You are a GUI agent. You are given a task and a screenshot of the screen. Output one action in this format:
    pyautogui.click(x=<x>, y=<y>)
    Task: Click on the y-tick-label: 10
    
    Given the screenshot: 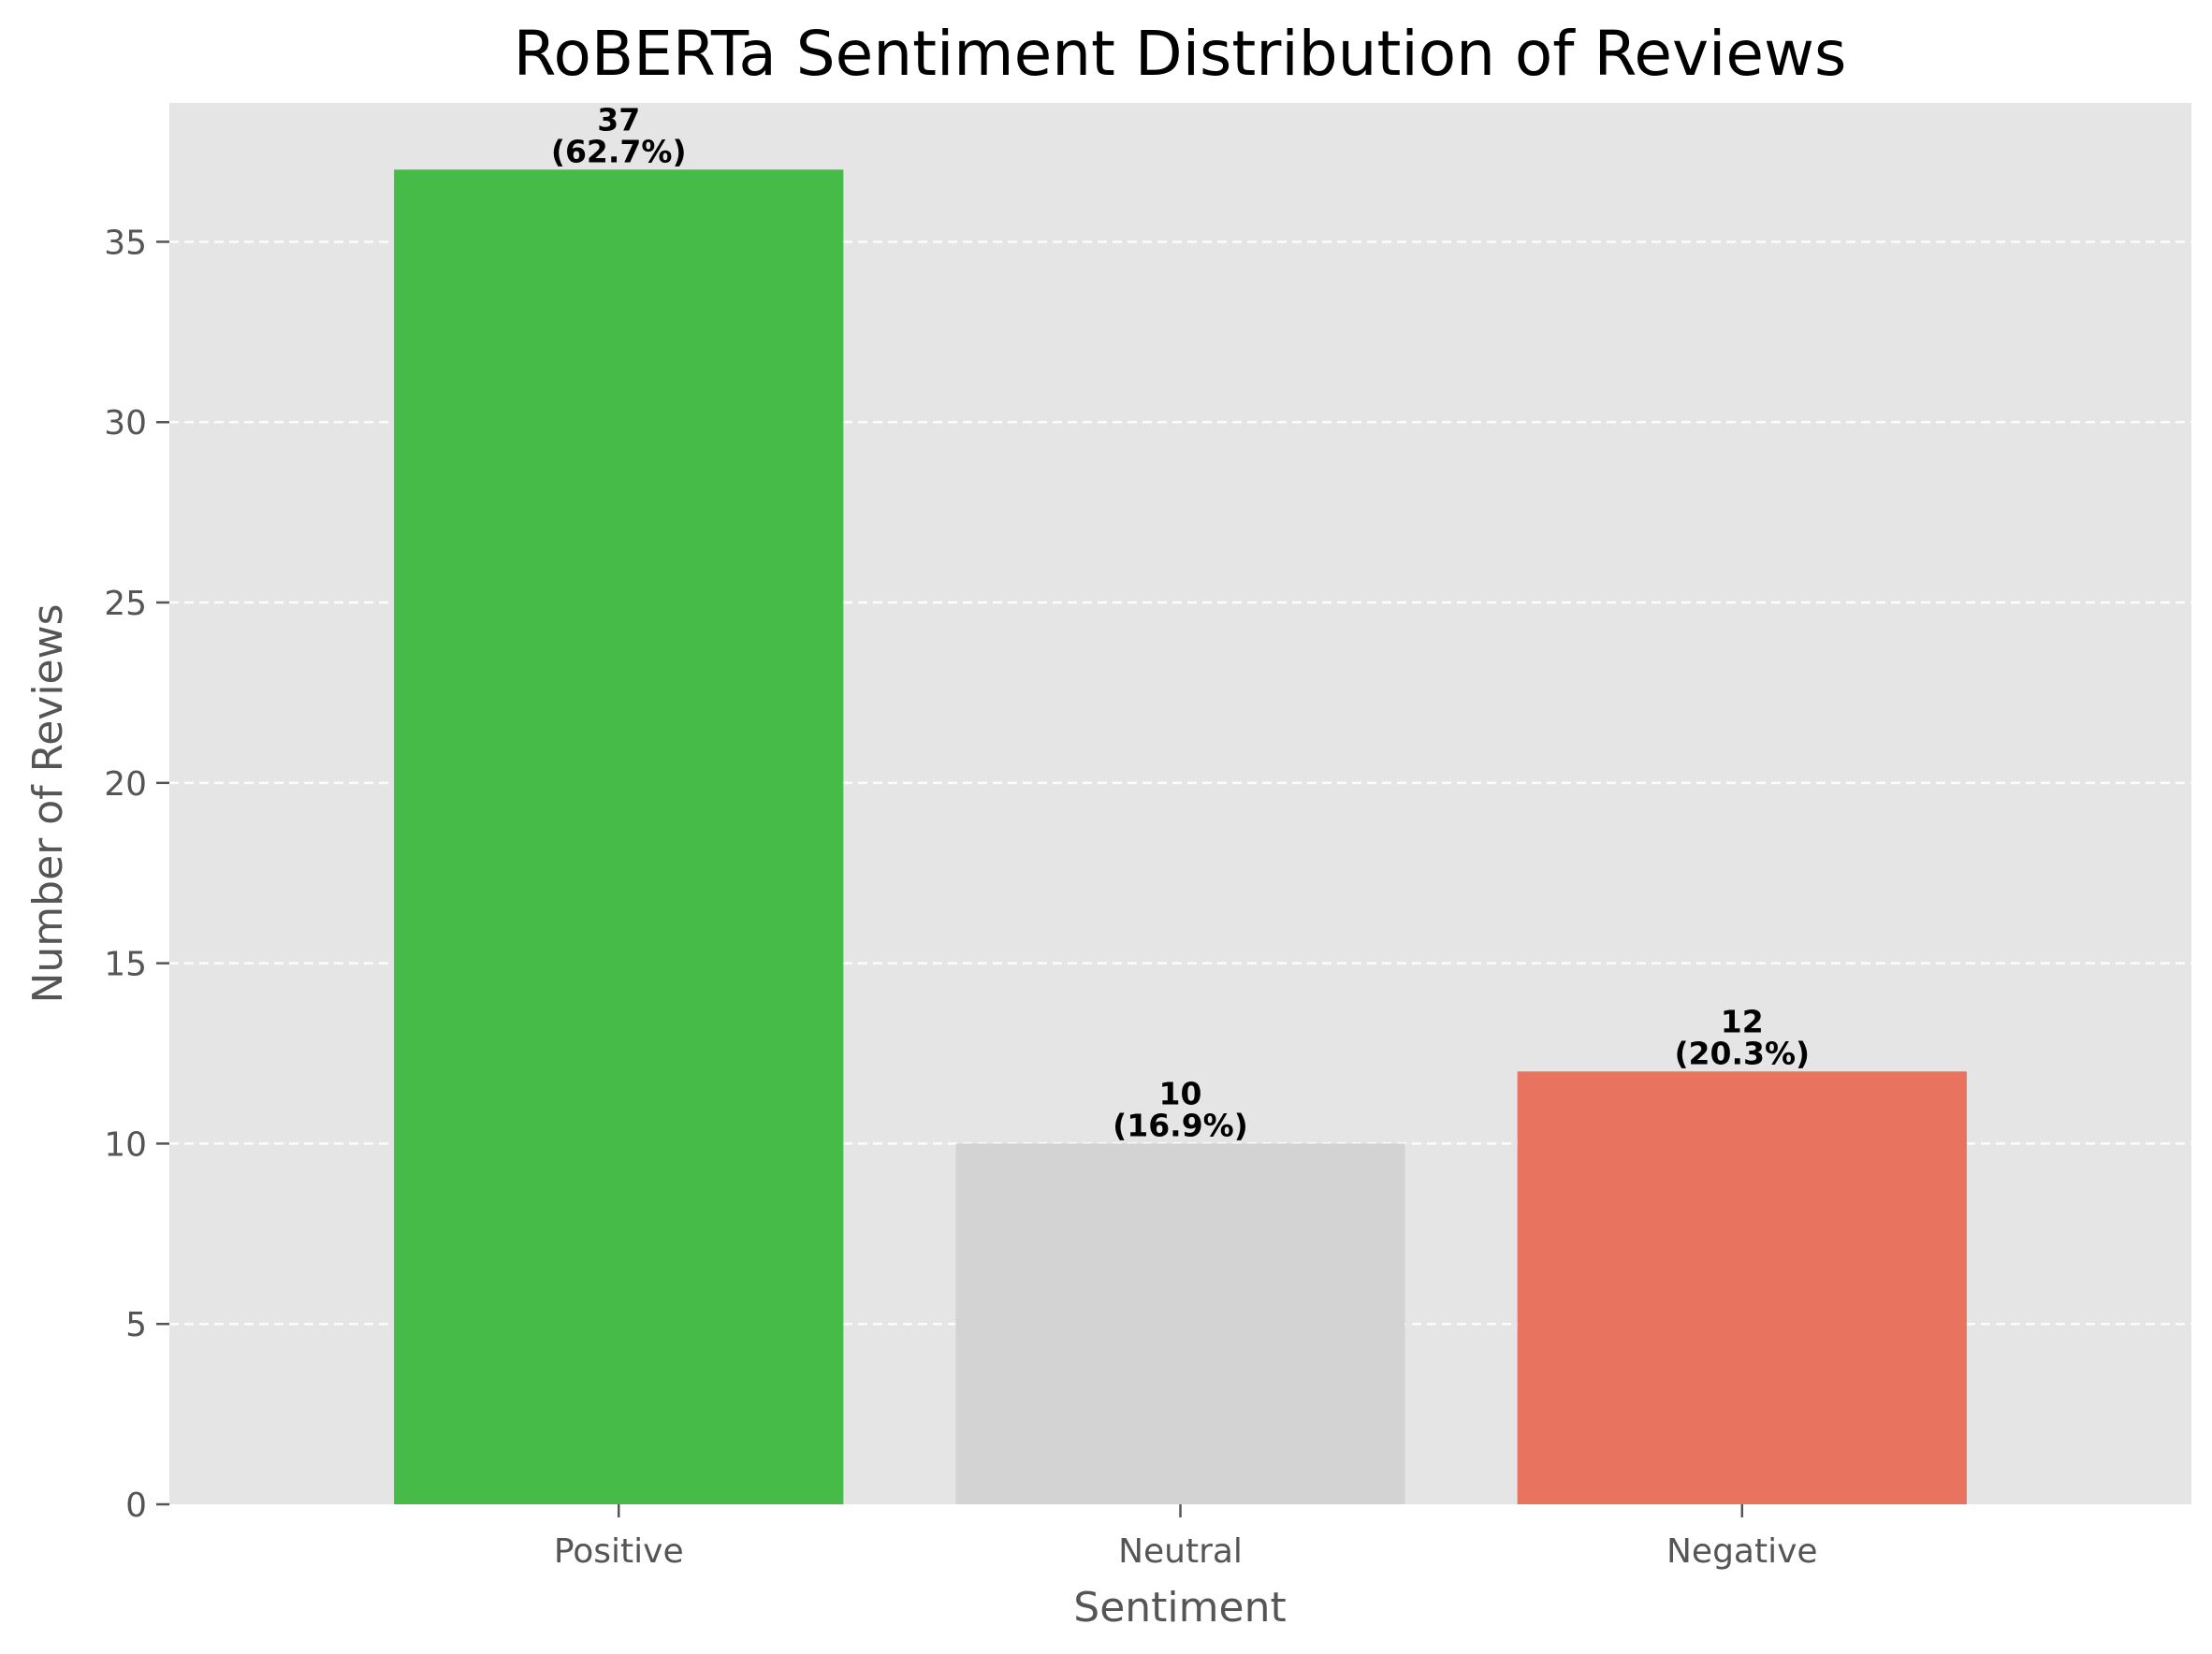 What is the action you would take?
    pyautogui.click(x=125, y=1144)
    